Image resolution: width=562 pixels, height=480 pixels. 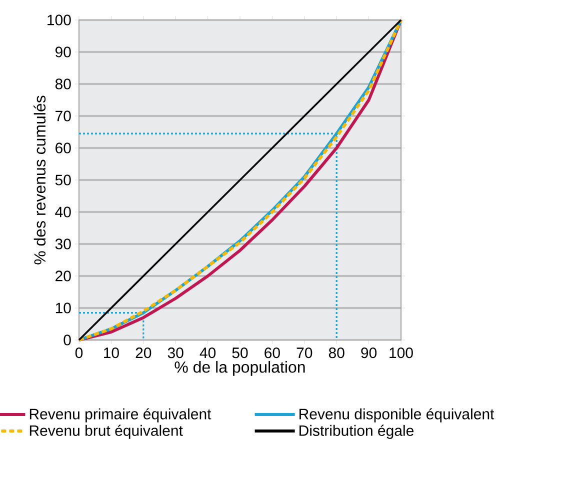 I want to click on x-tick-label: 60, so click(x=272, y=353).